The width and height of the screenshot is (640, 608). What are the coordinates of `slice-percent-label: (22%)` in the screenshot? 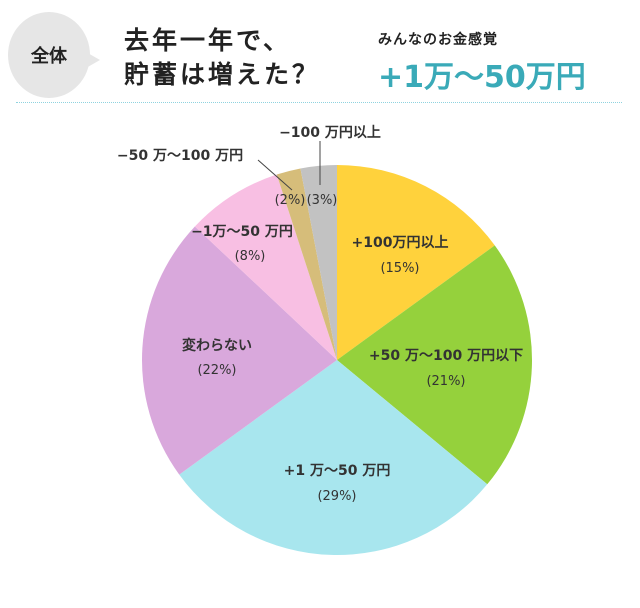 It's located at (216, 370).